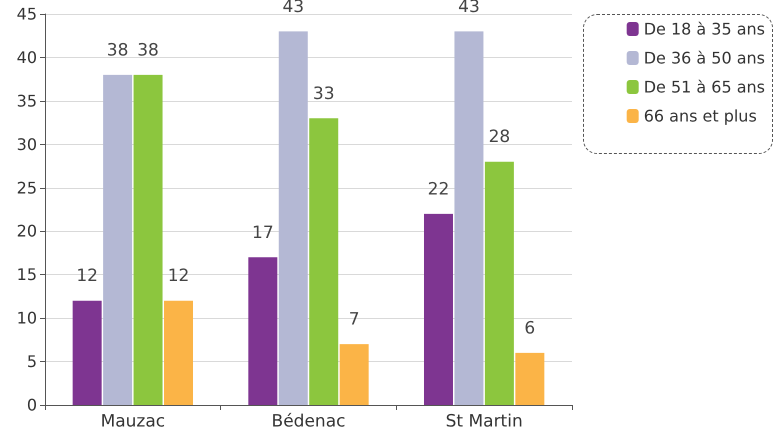 This screenshot has width=778, height=437. I want to click on y-tick-label: 45, so click(26, 14).